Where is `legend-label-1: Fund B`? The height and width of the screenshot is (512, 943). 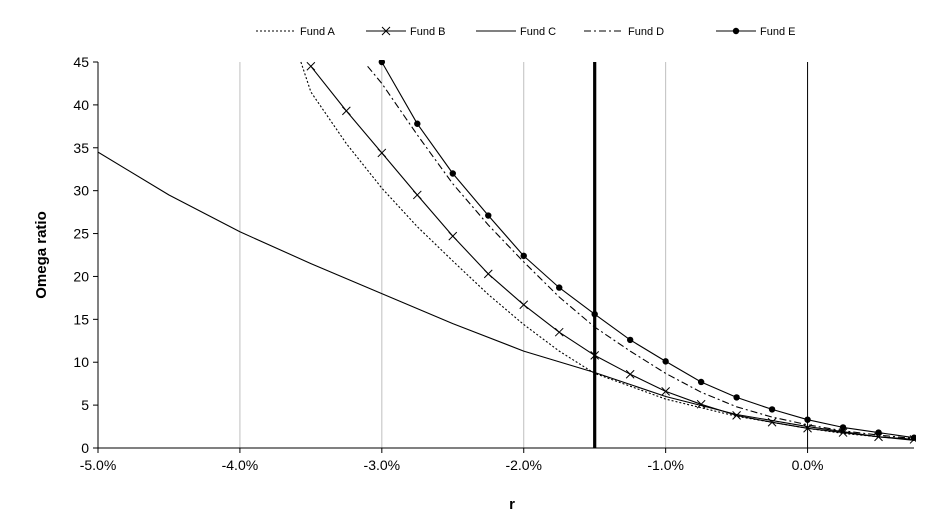 legend-label-1: Fund B is located at coordinates (427, 32).